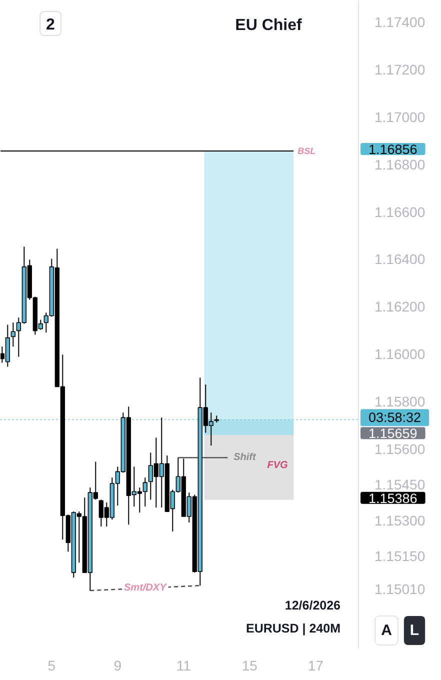 Image resolution: width=441 pixels, height=680 pixels. I want to click on y-tick-label: 1.16400, so click(400, 259).